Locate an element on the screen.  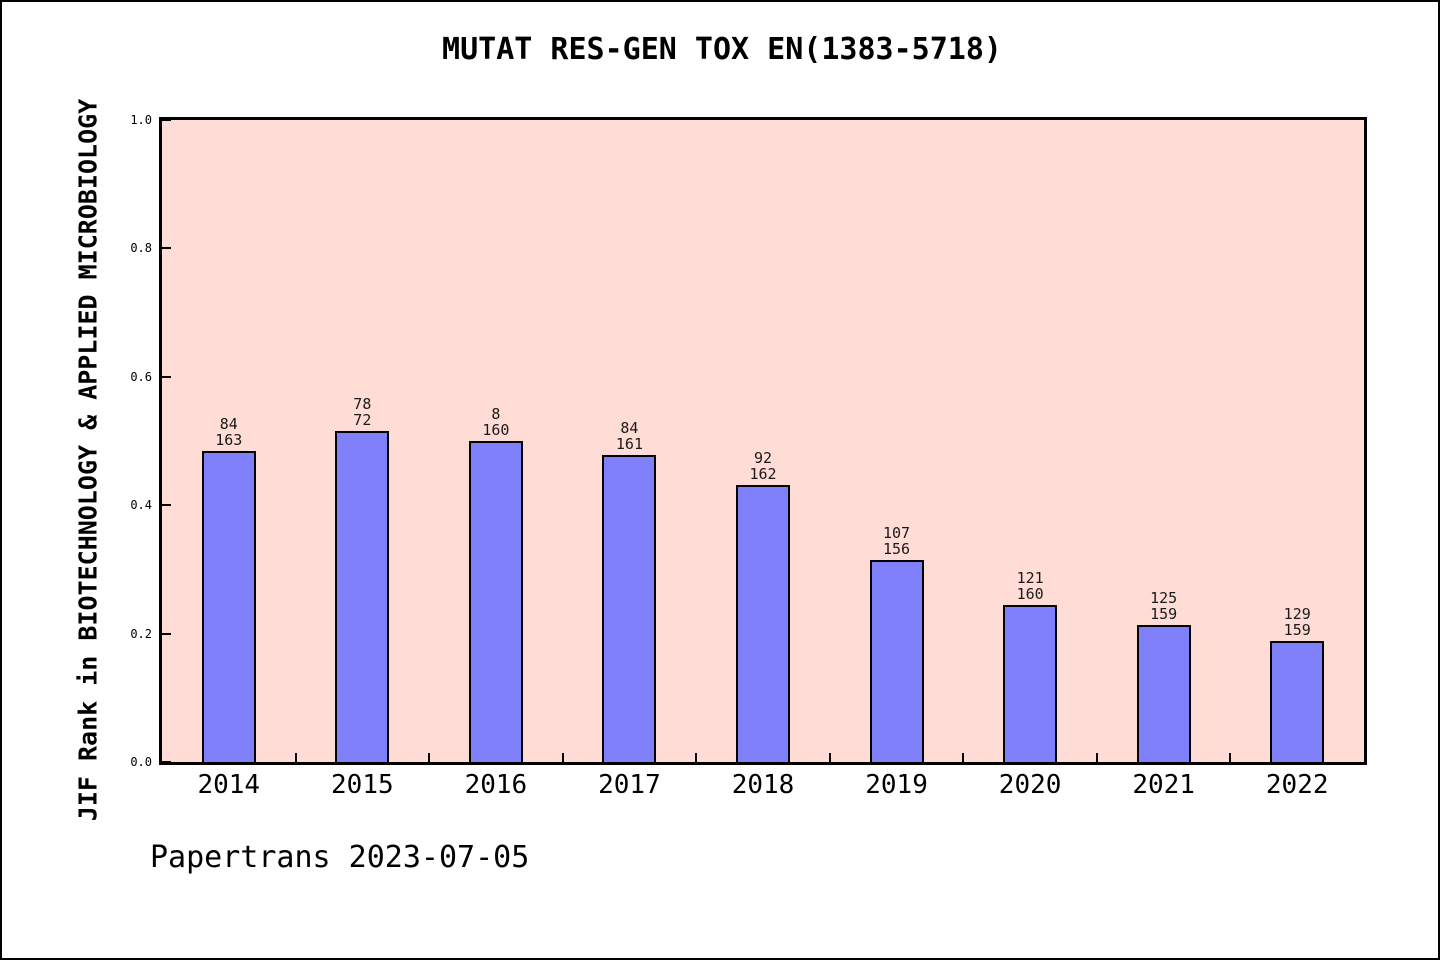
bar-2022 is located at coordinates (1297, 701).